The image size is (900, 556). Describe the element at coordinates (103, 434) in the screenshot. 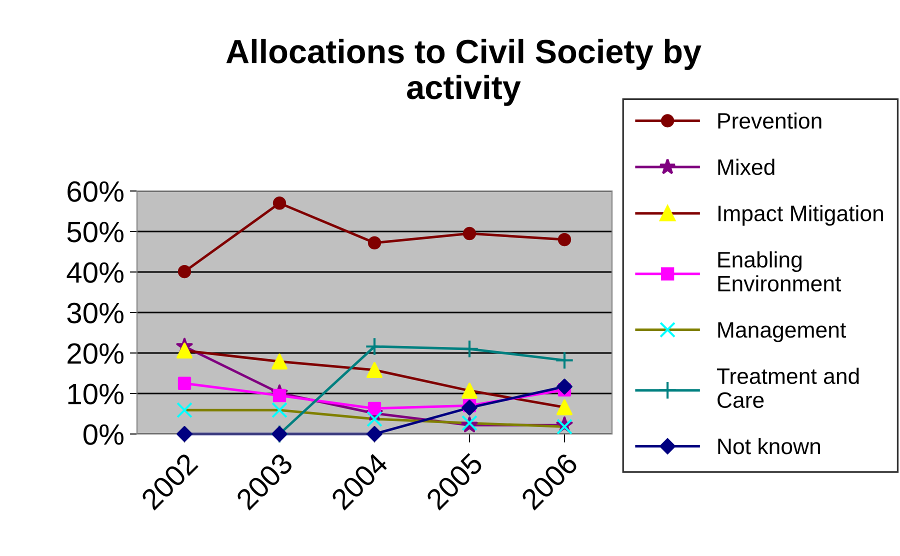

I see `y-tick-label: 0%` at that location.